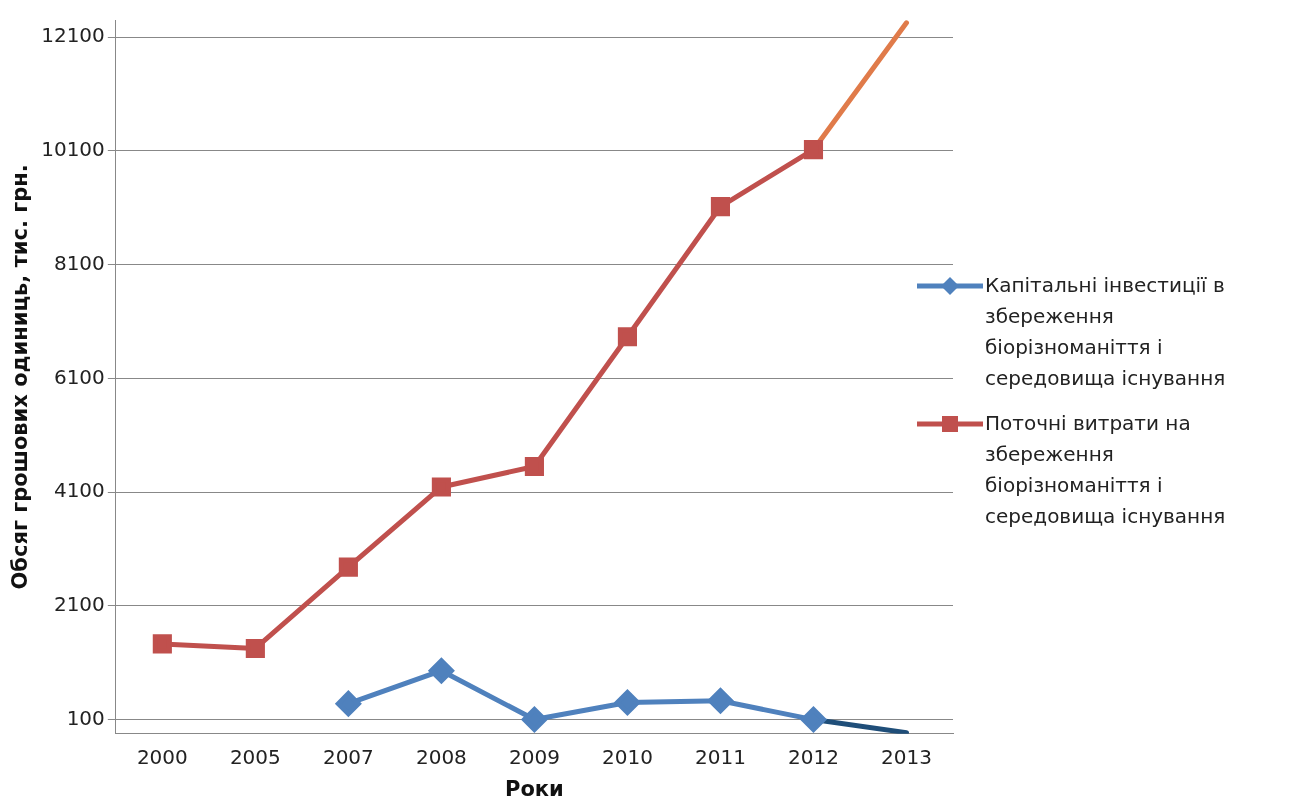 The height and width of the screenshot is (812, 1293). I want to click on y-tick-label: 10100, so click(73, 149).